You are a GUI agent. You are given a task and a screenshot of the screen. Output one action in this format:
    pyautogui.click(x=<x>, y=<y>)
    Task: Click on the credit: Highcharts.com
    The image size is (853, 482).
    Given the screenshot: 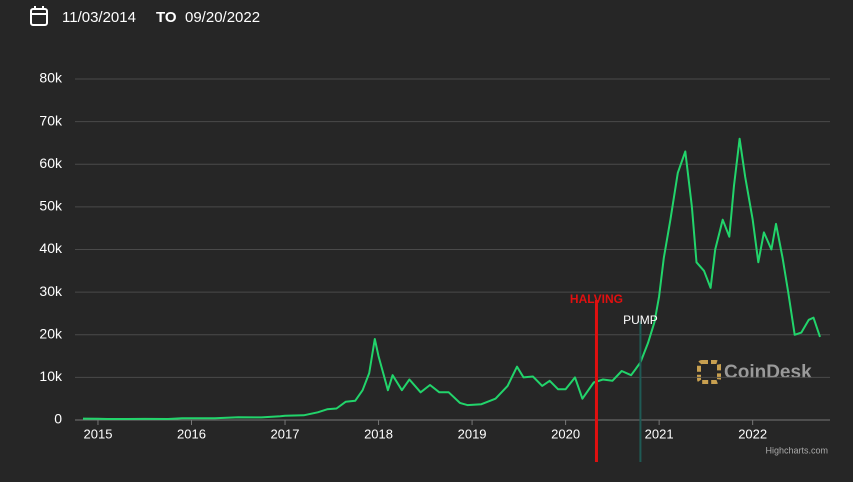 What is the action you would take?
    pyautogui.click(x=796, y=450)
    